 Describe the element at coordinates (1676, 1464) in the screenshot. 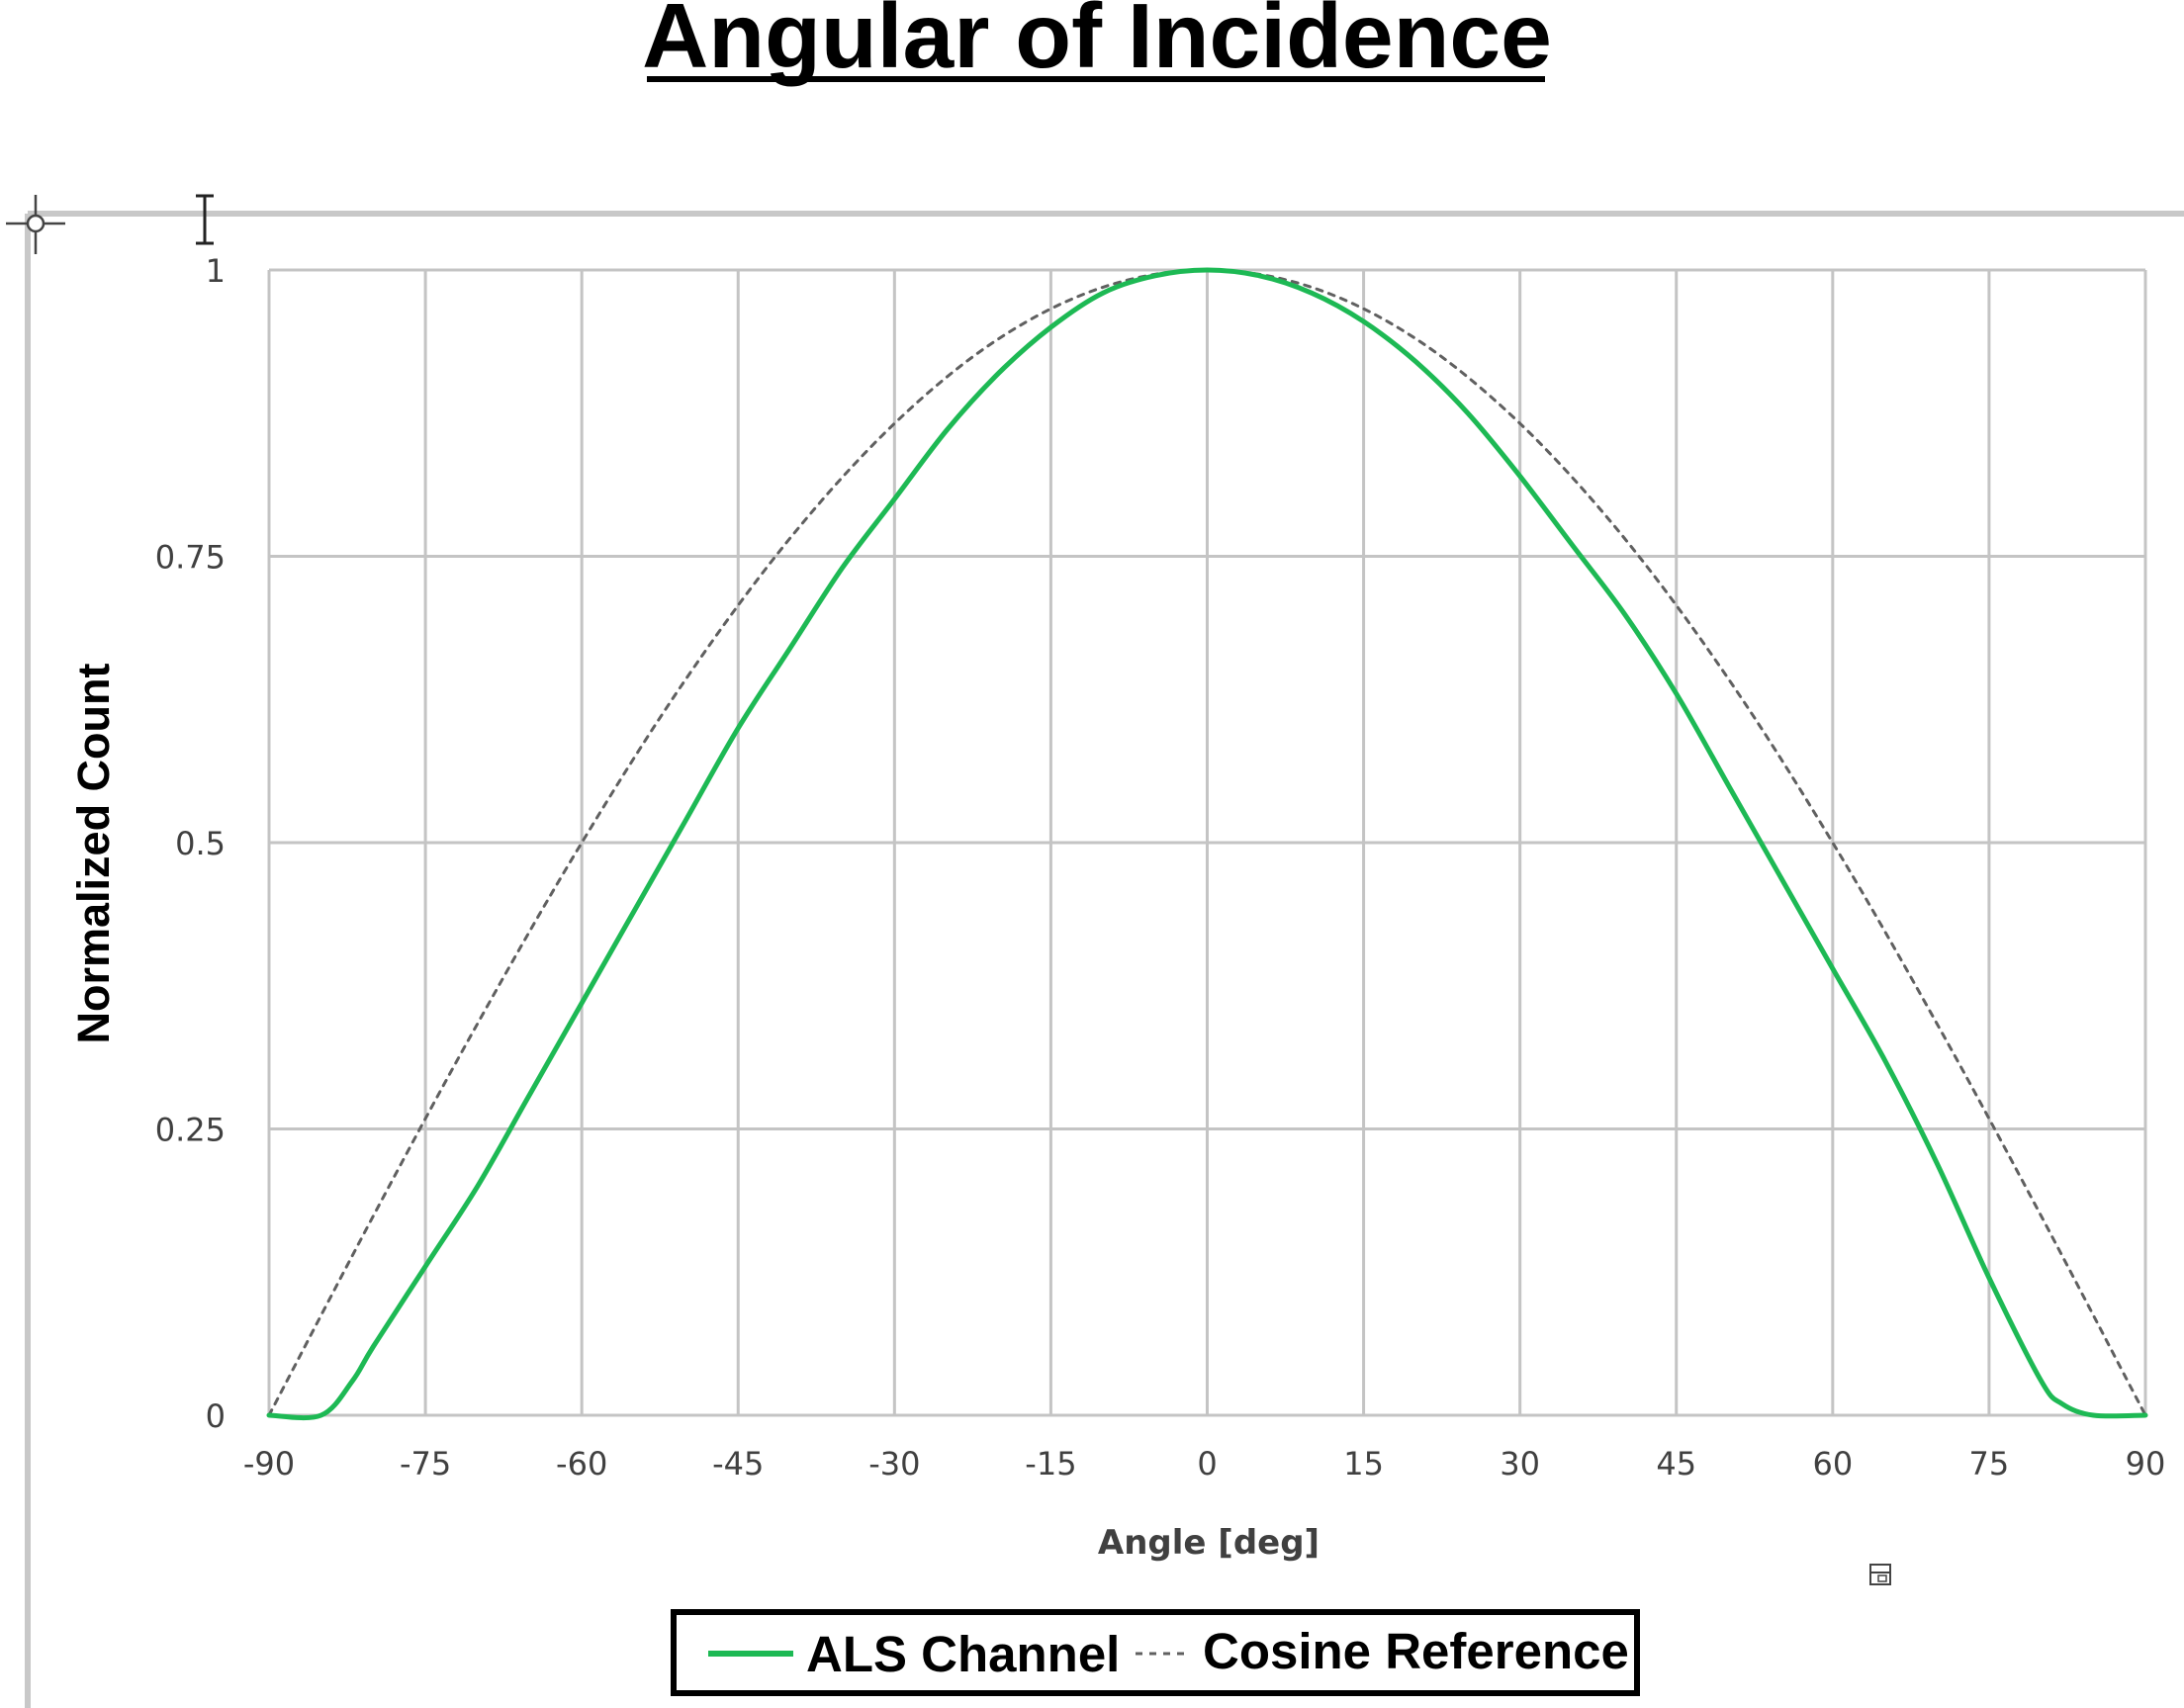

I see `x-tick-label: 45` at that location.